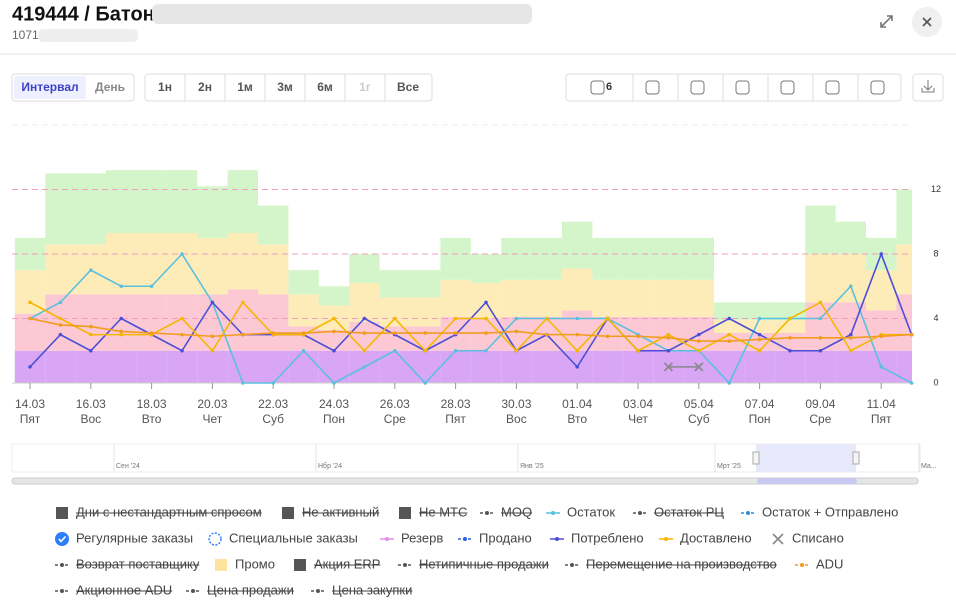 The height and width of the screenshot is (612, 956). What do you see at coordinates (250, 589) in the screenshot?
I see `legend-label: Цена продажи` at bounding box center [250, 589].